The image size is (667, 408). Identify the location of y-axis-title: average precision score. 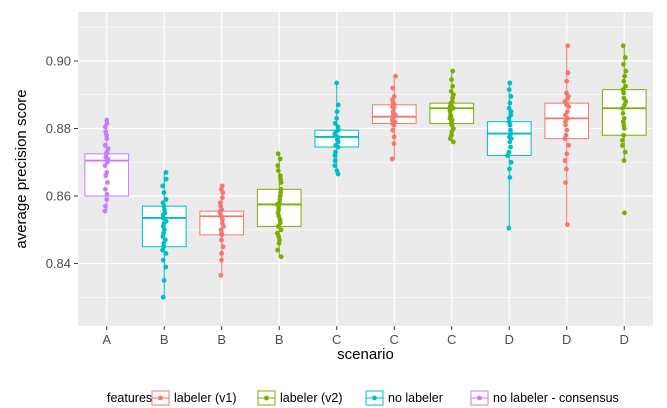
(21, 168).